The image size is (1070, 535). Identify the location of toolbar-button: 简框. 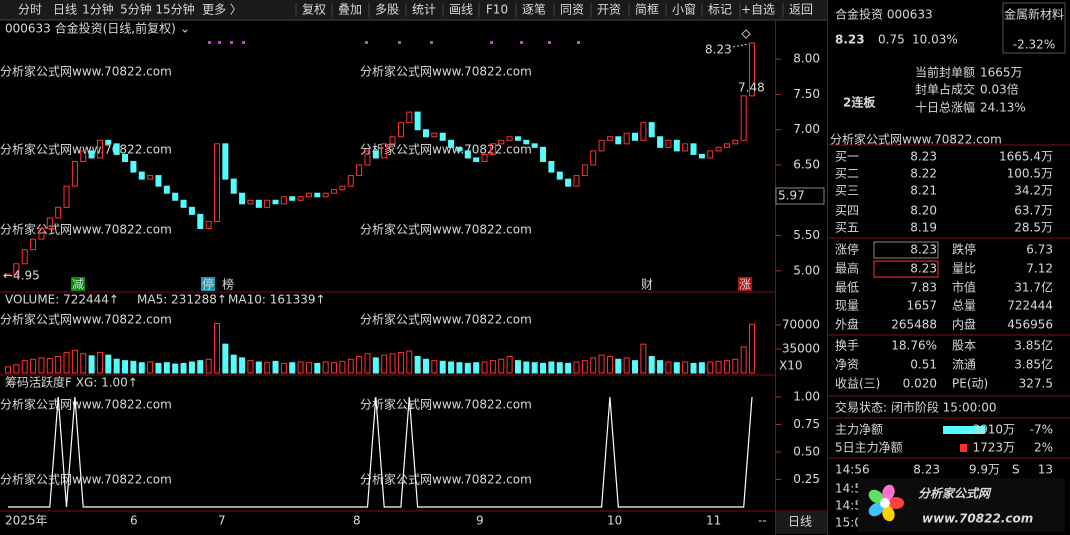
(647, 10).